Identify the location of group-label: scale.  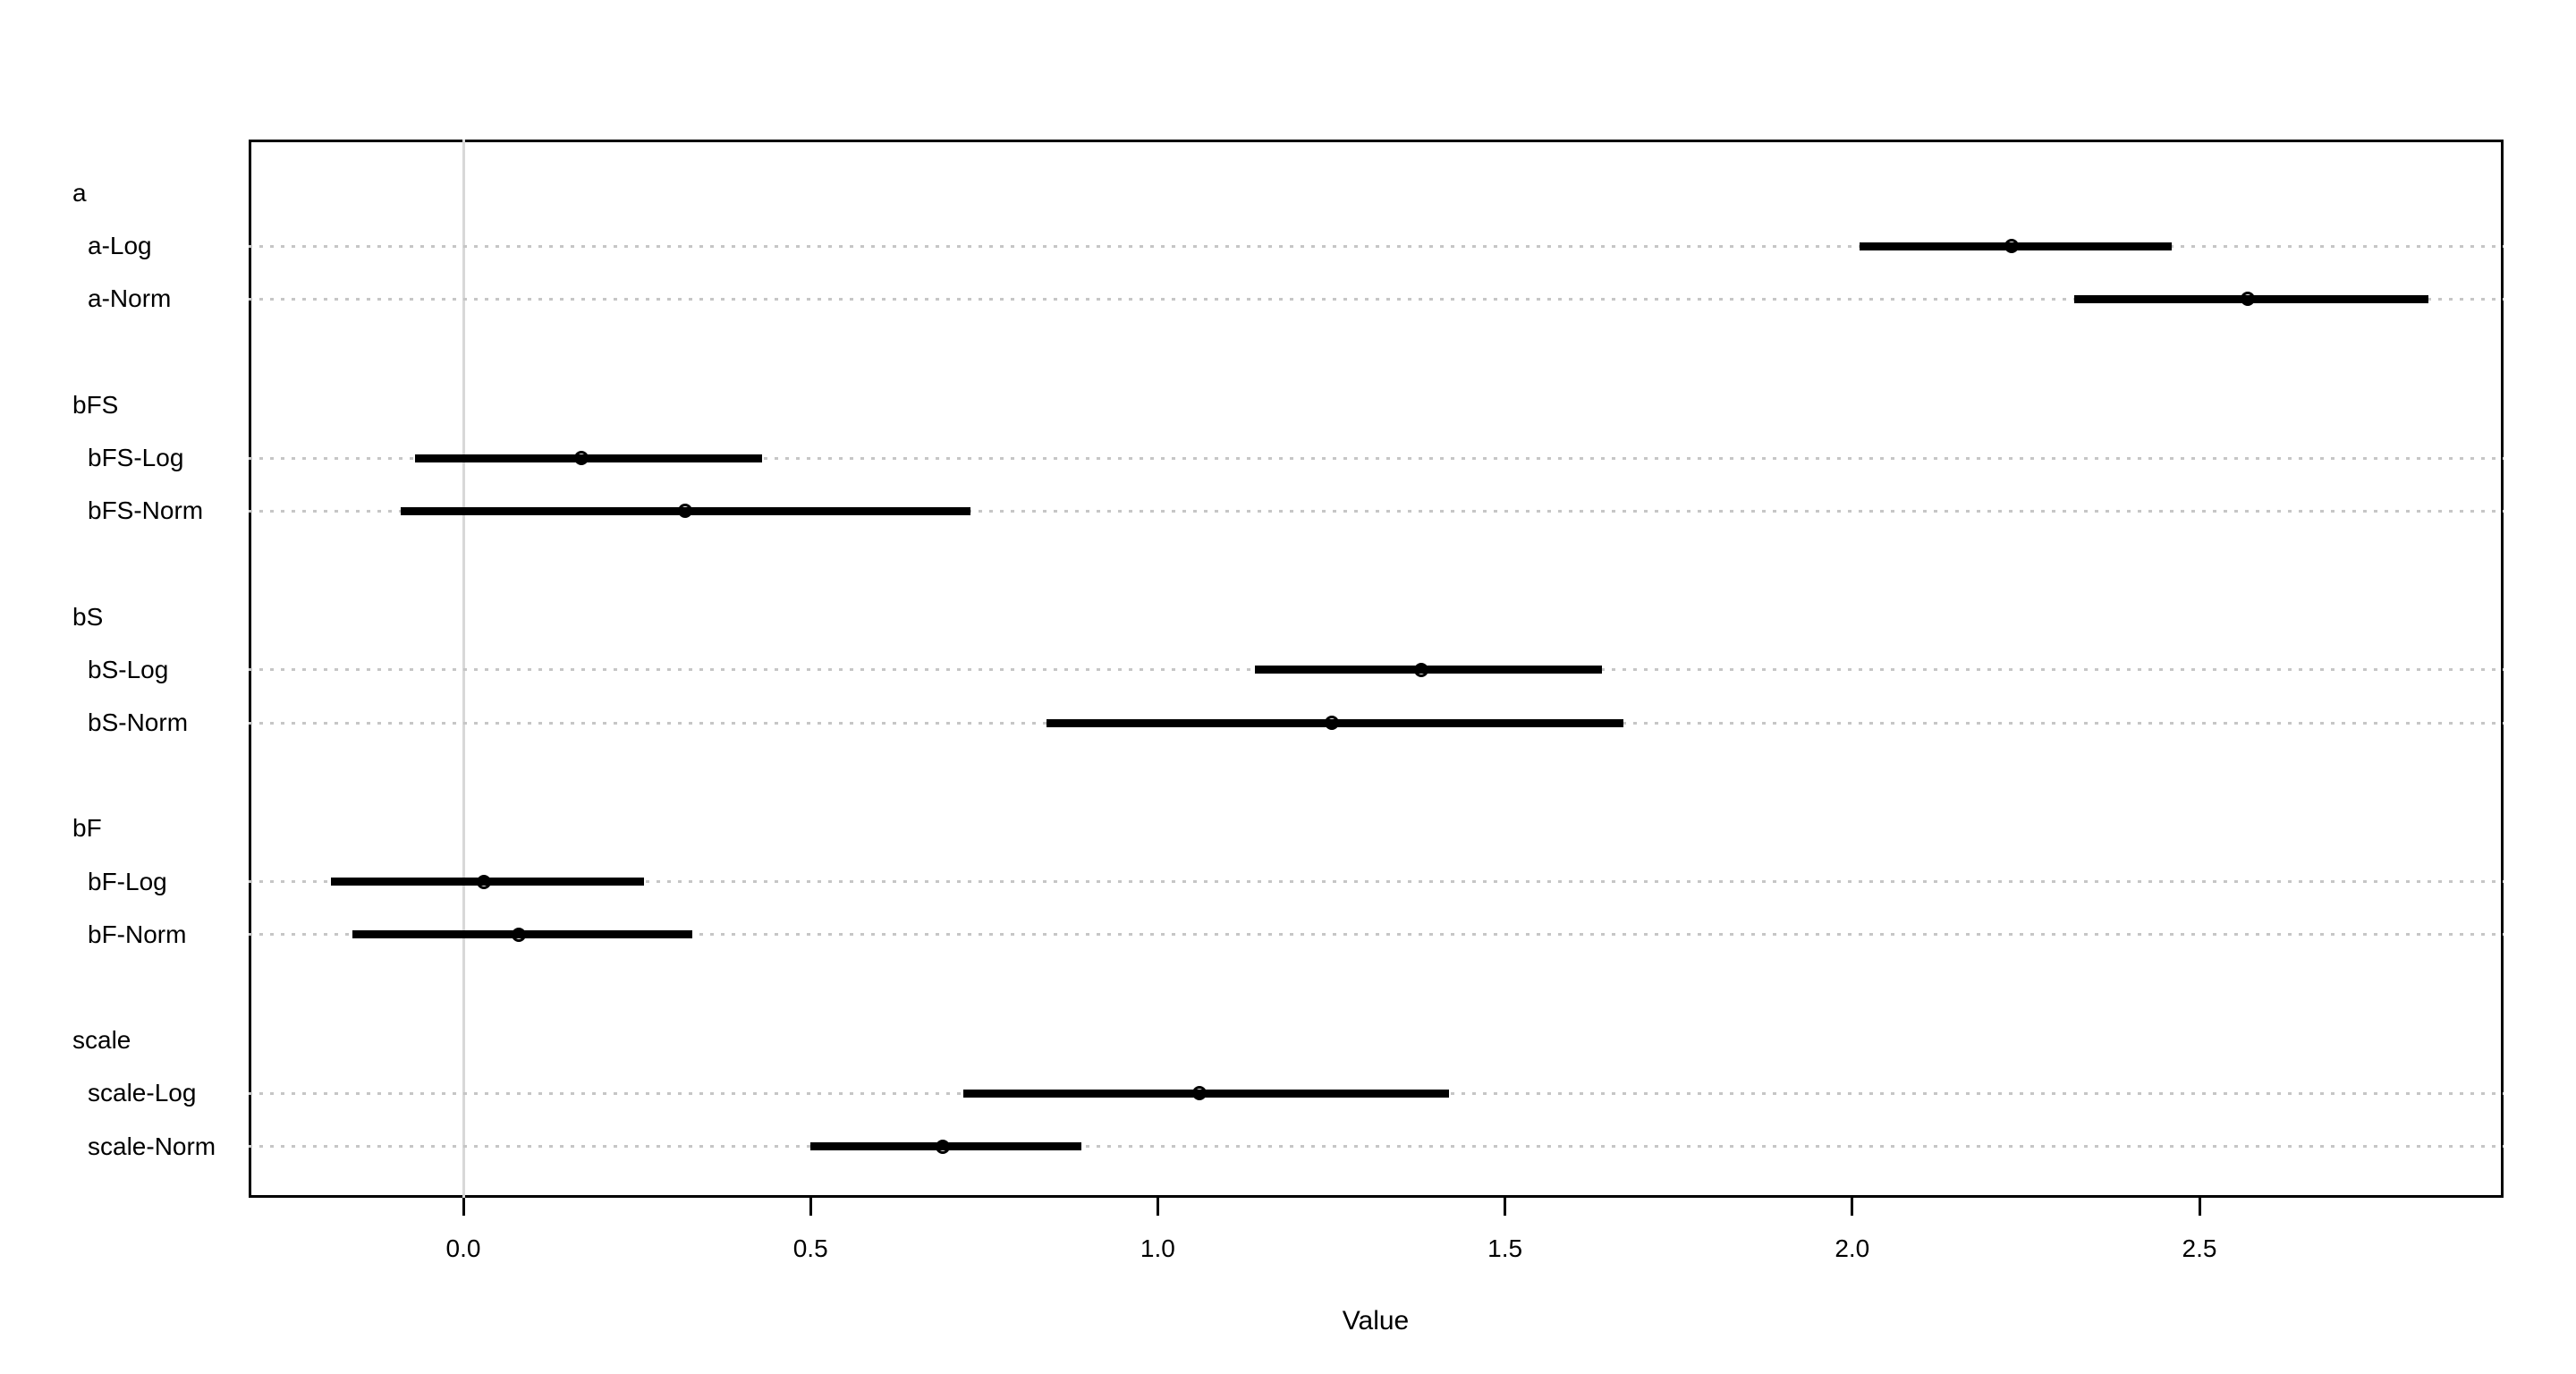
(101, 1040).